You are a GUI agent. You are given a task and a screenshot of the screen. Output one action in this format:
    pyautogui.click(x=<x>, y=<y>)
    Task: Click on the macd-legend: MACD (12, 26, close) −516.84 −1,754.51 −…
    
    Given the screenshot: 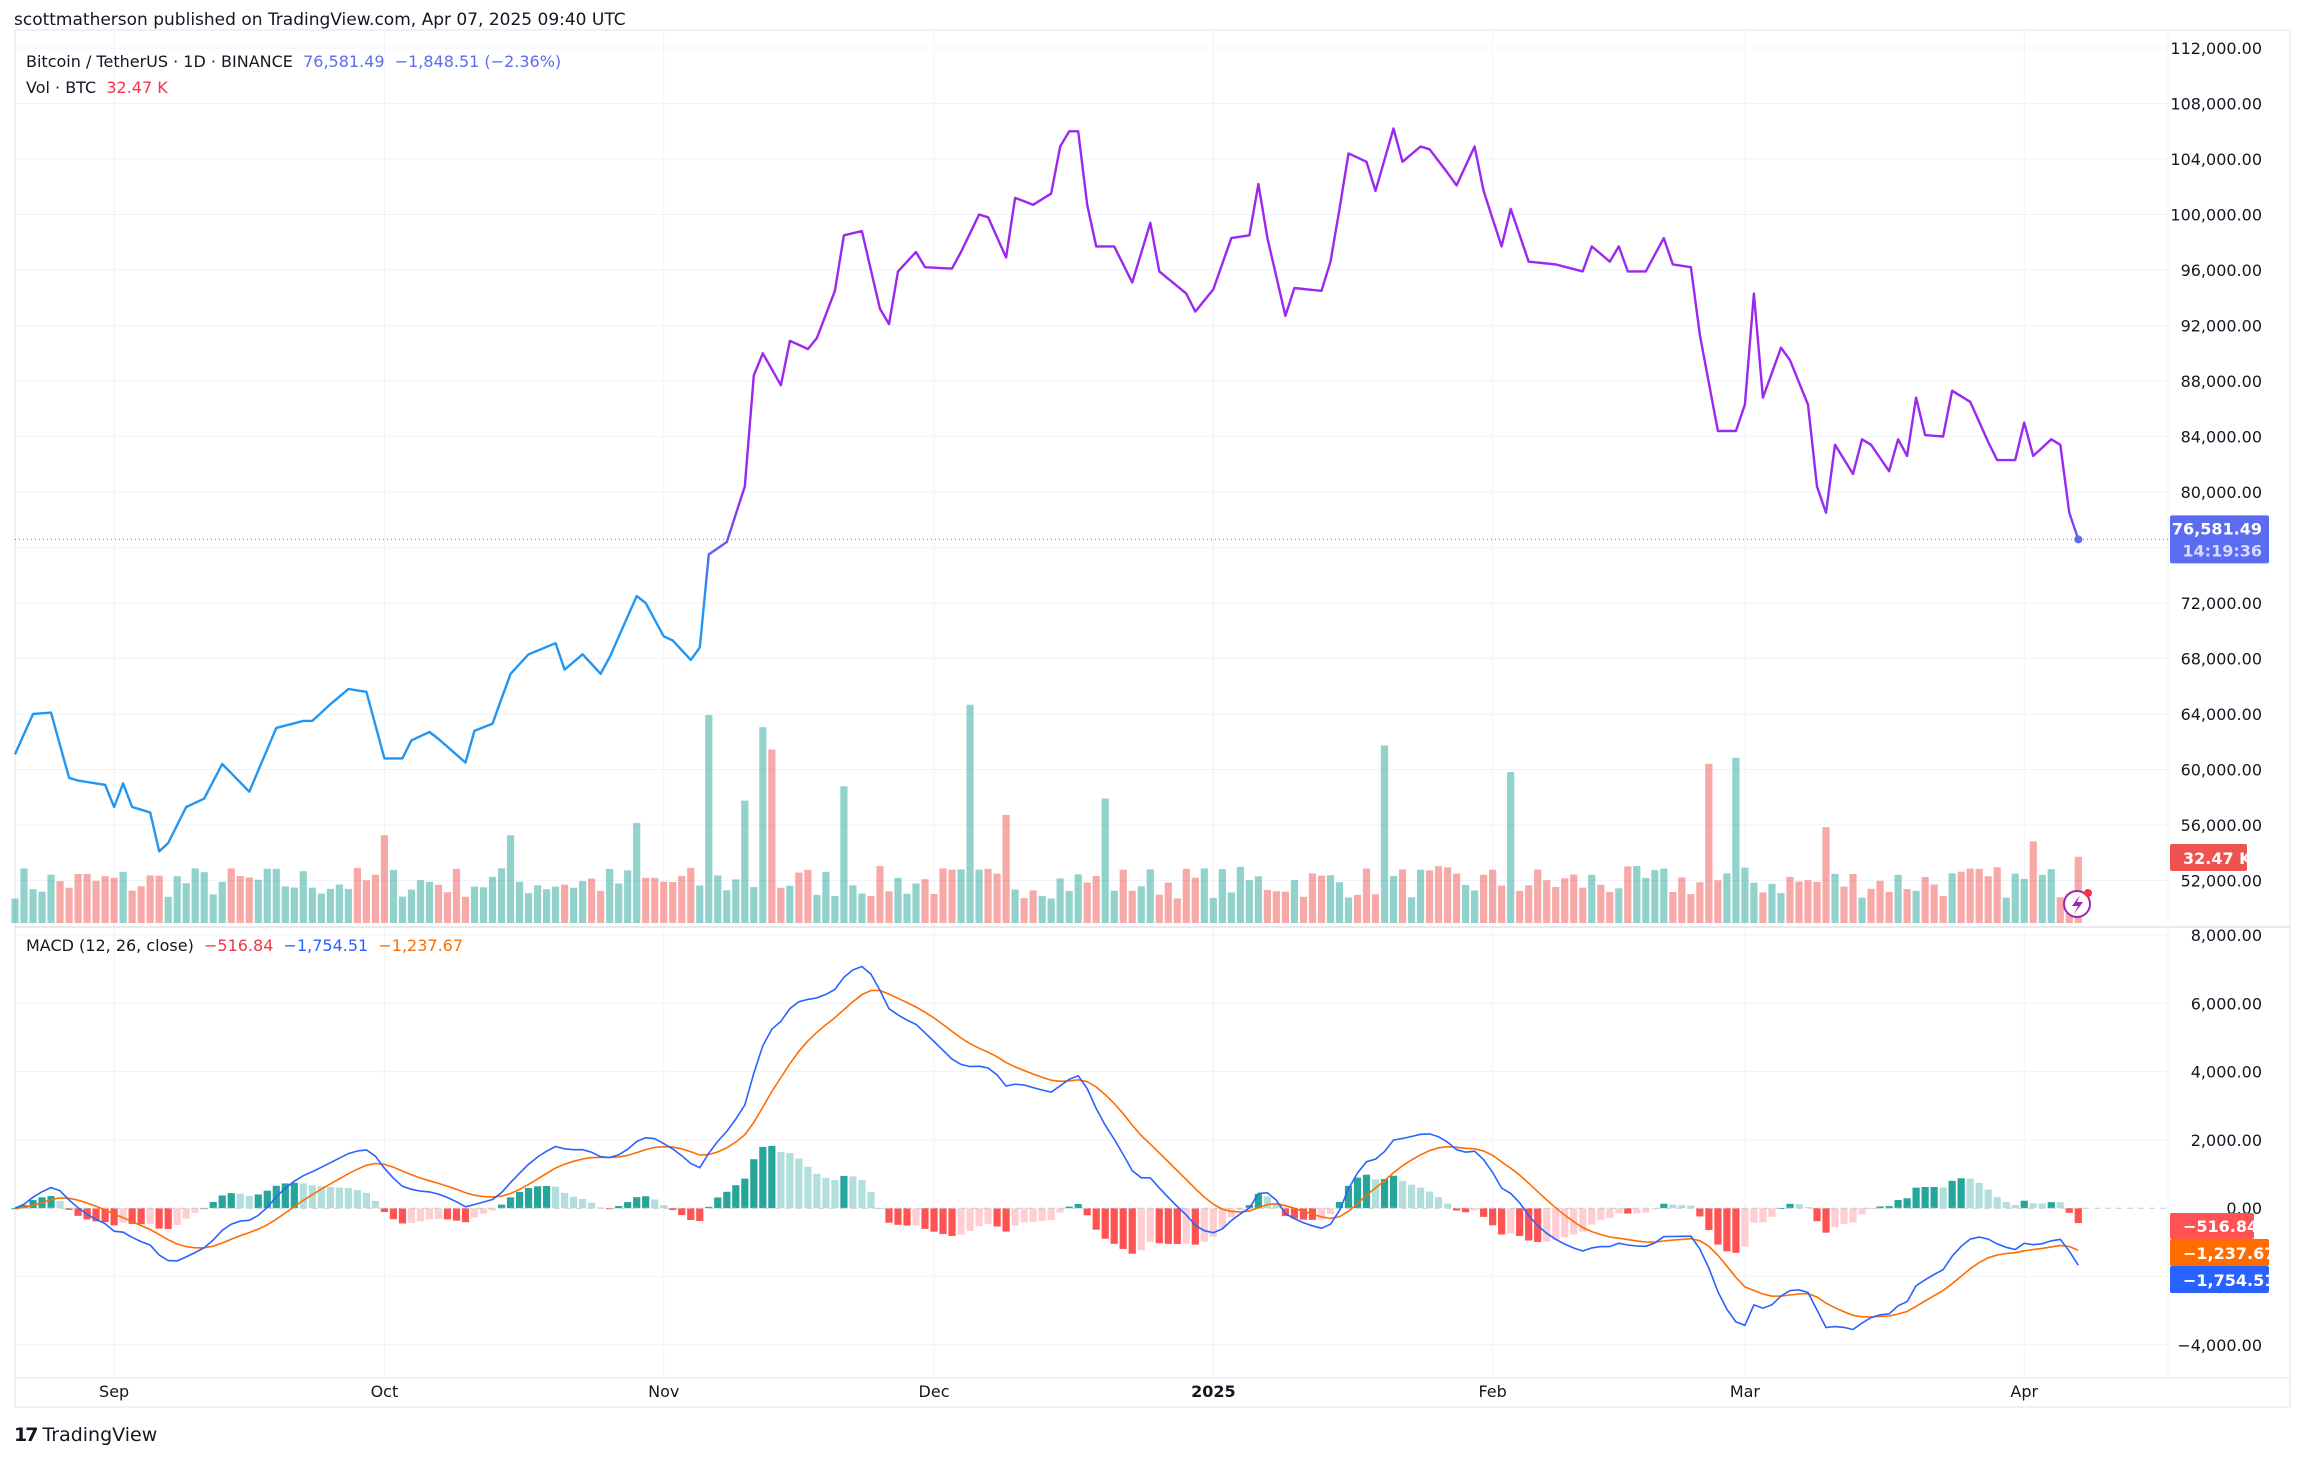 What is the action you would take?
    pyautogui.click(x=244, y=945)
    